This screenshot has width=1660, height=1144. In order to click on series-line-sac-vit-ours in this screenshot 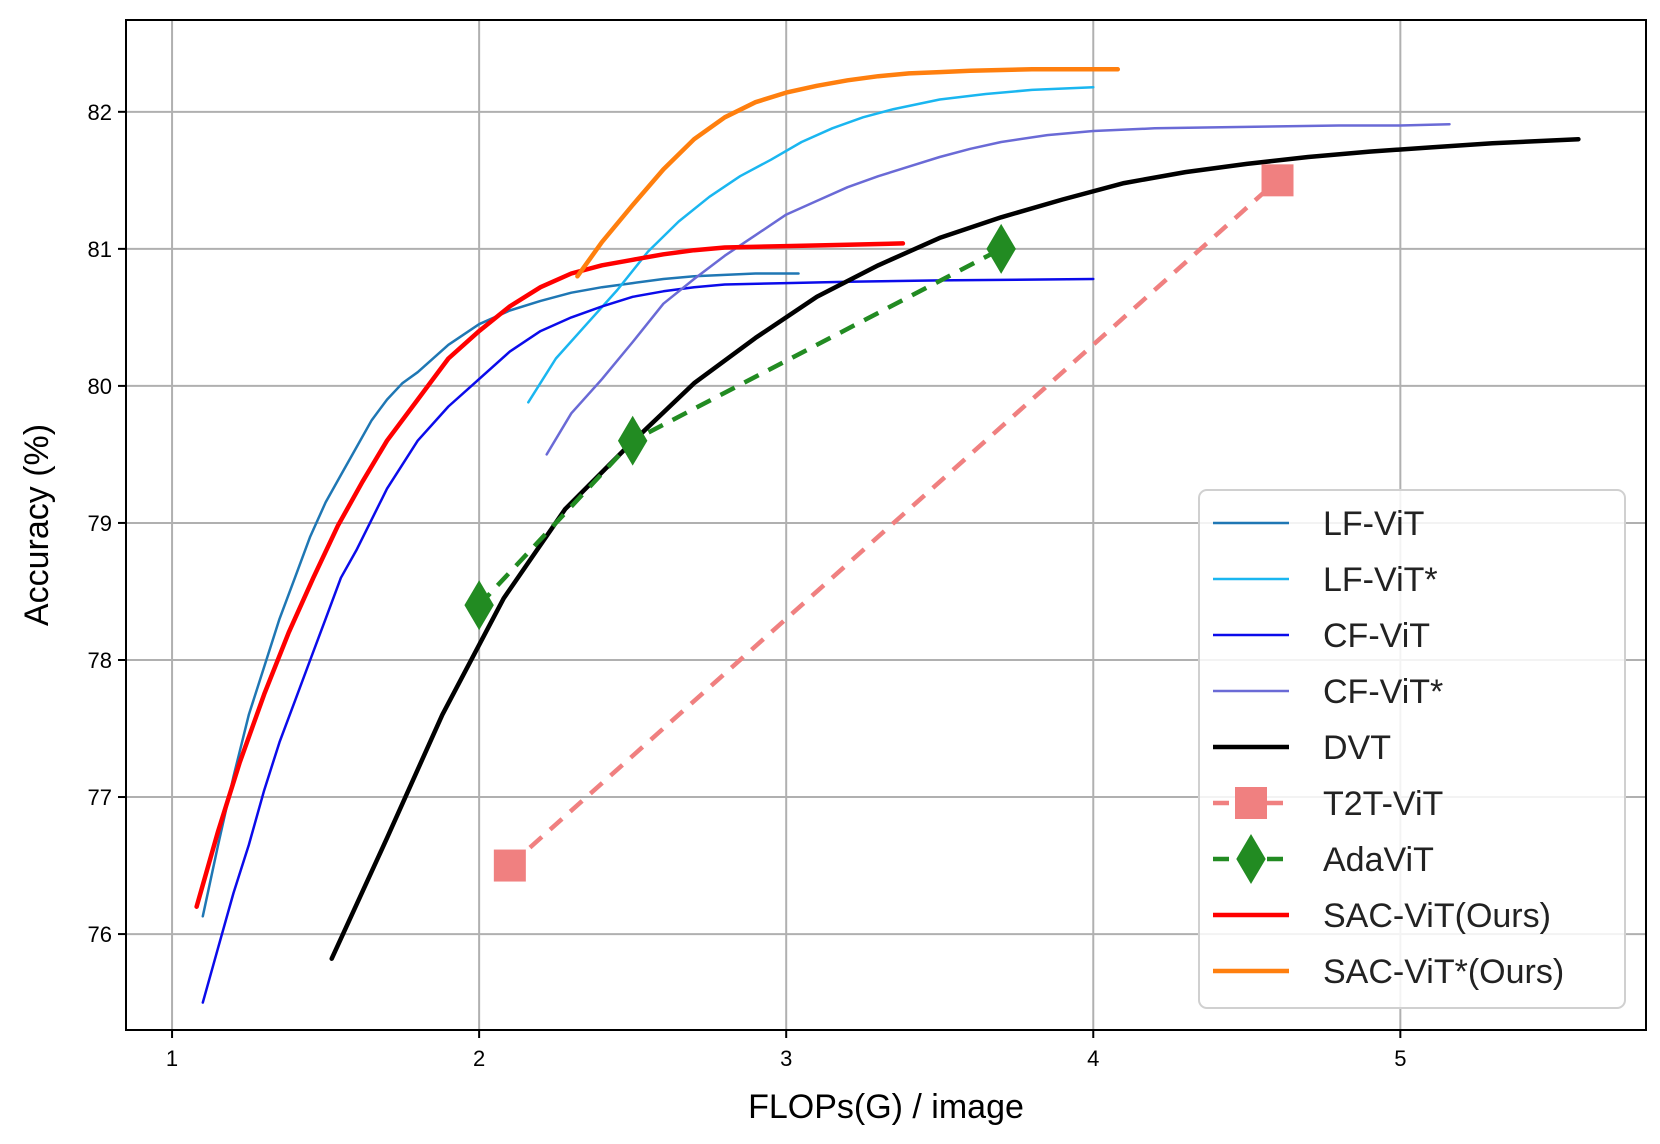, I will do `click(848, 173)`.